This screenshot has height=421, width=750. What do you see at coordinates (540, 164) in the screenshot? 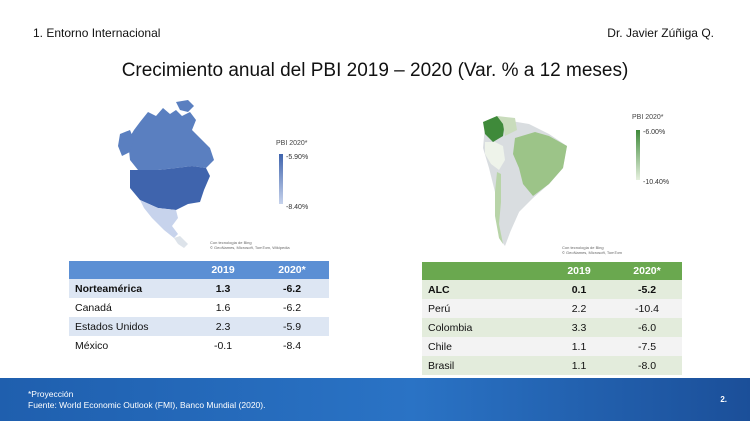
I see `brazil-region` at bounding box center [540, 164].